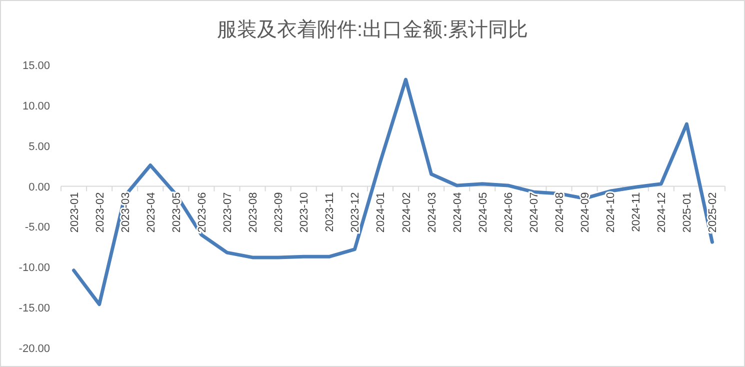 The height and width of the screenshot is (367, 745). What do you see at coordinates (636, 212) in the screenshot?
I see `x-tick-label: 2024-11` at bounding box center [636, 212].